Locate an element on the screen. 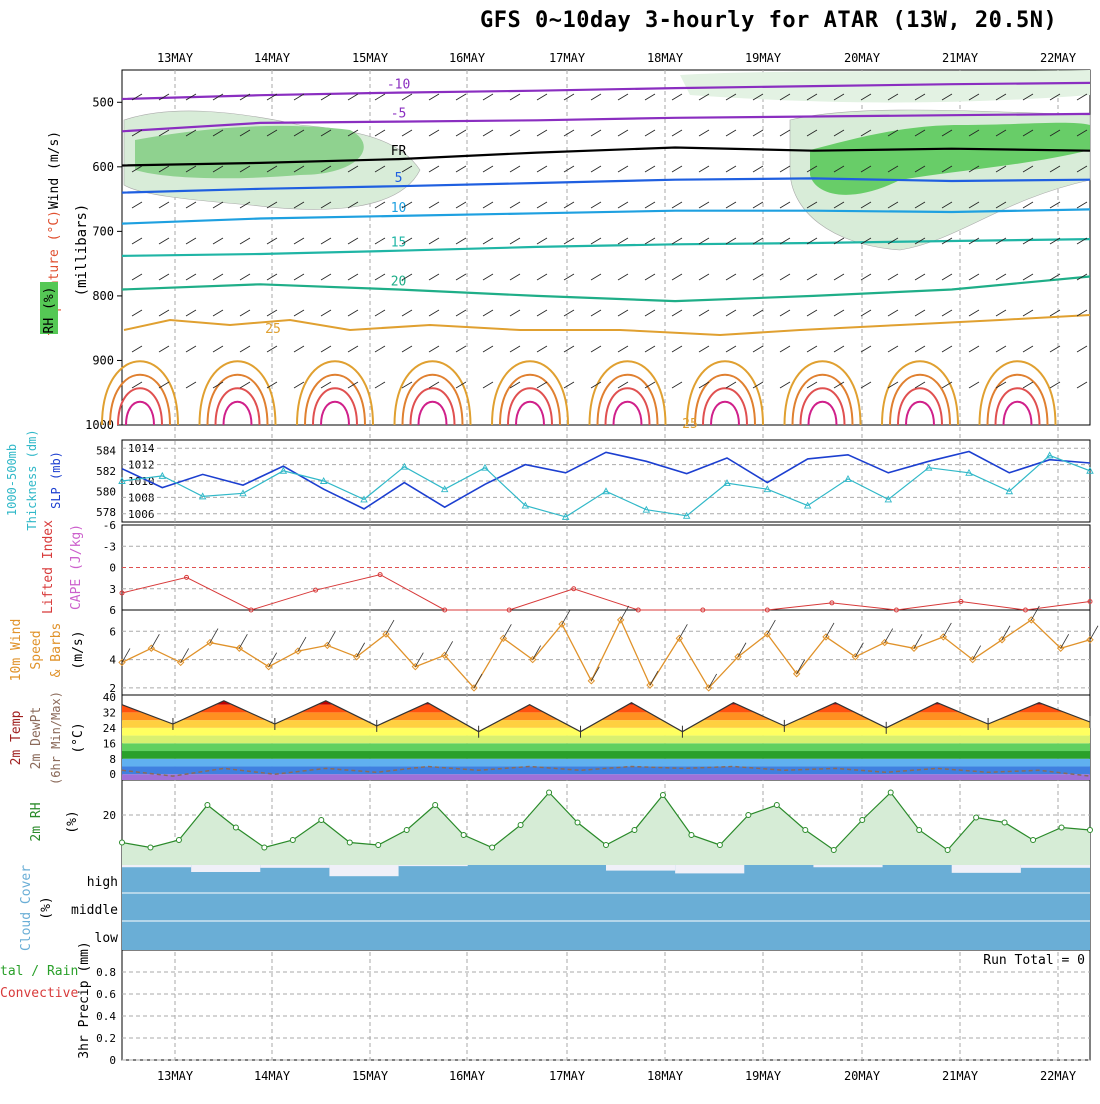  date-label-bottom: 20MAY is located at coordinates (862, 1076).